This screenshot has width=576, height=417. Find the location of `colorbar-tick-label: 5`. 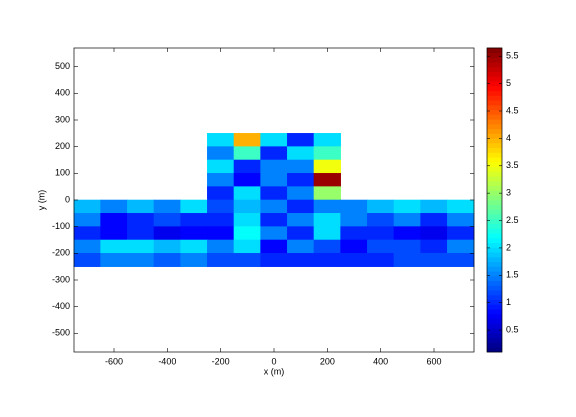

colorbar-tick-label: 5 is located at coordinates (508, 83).